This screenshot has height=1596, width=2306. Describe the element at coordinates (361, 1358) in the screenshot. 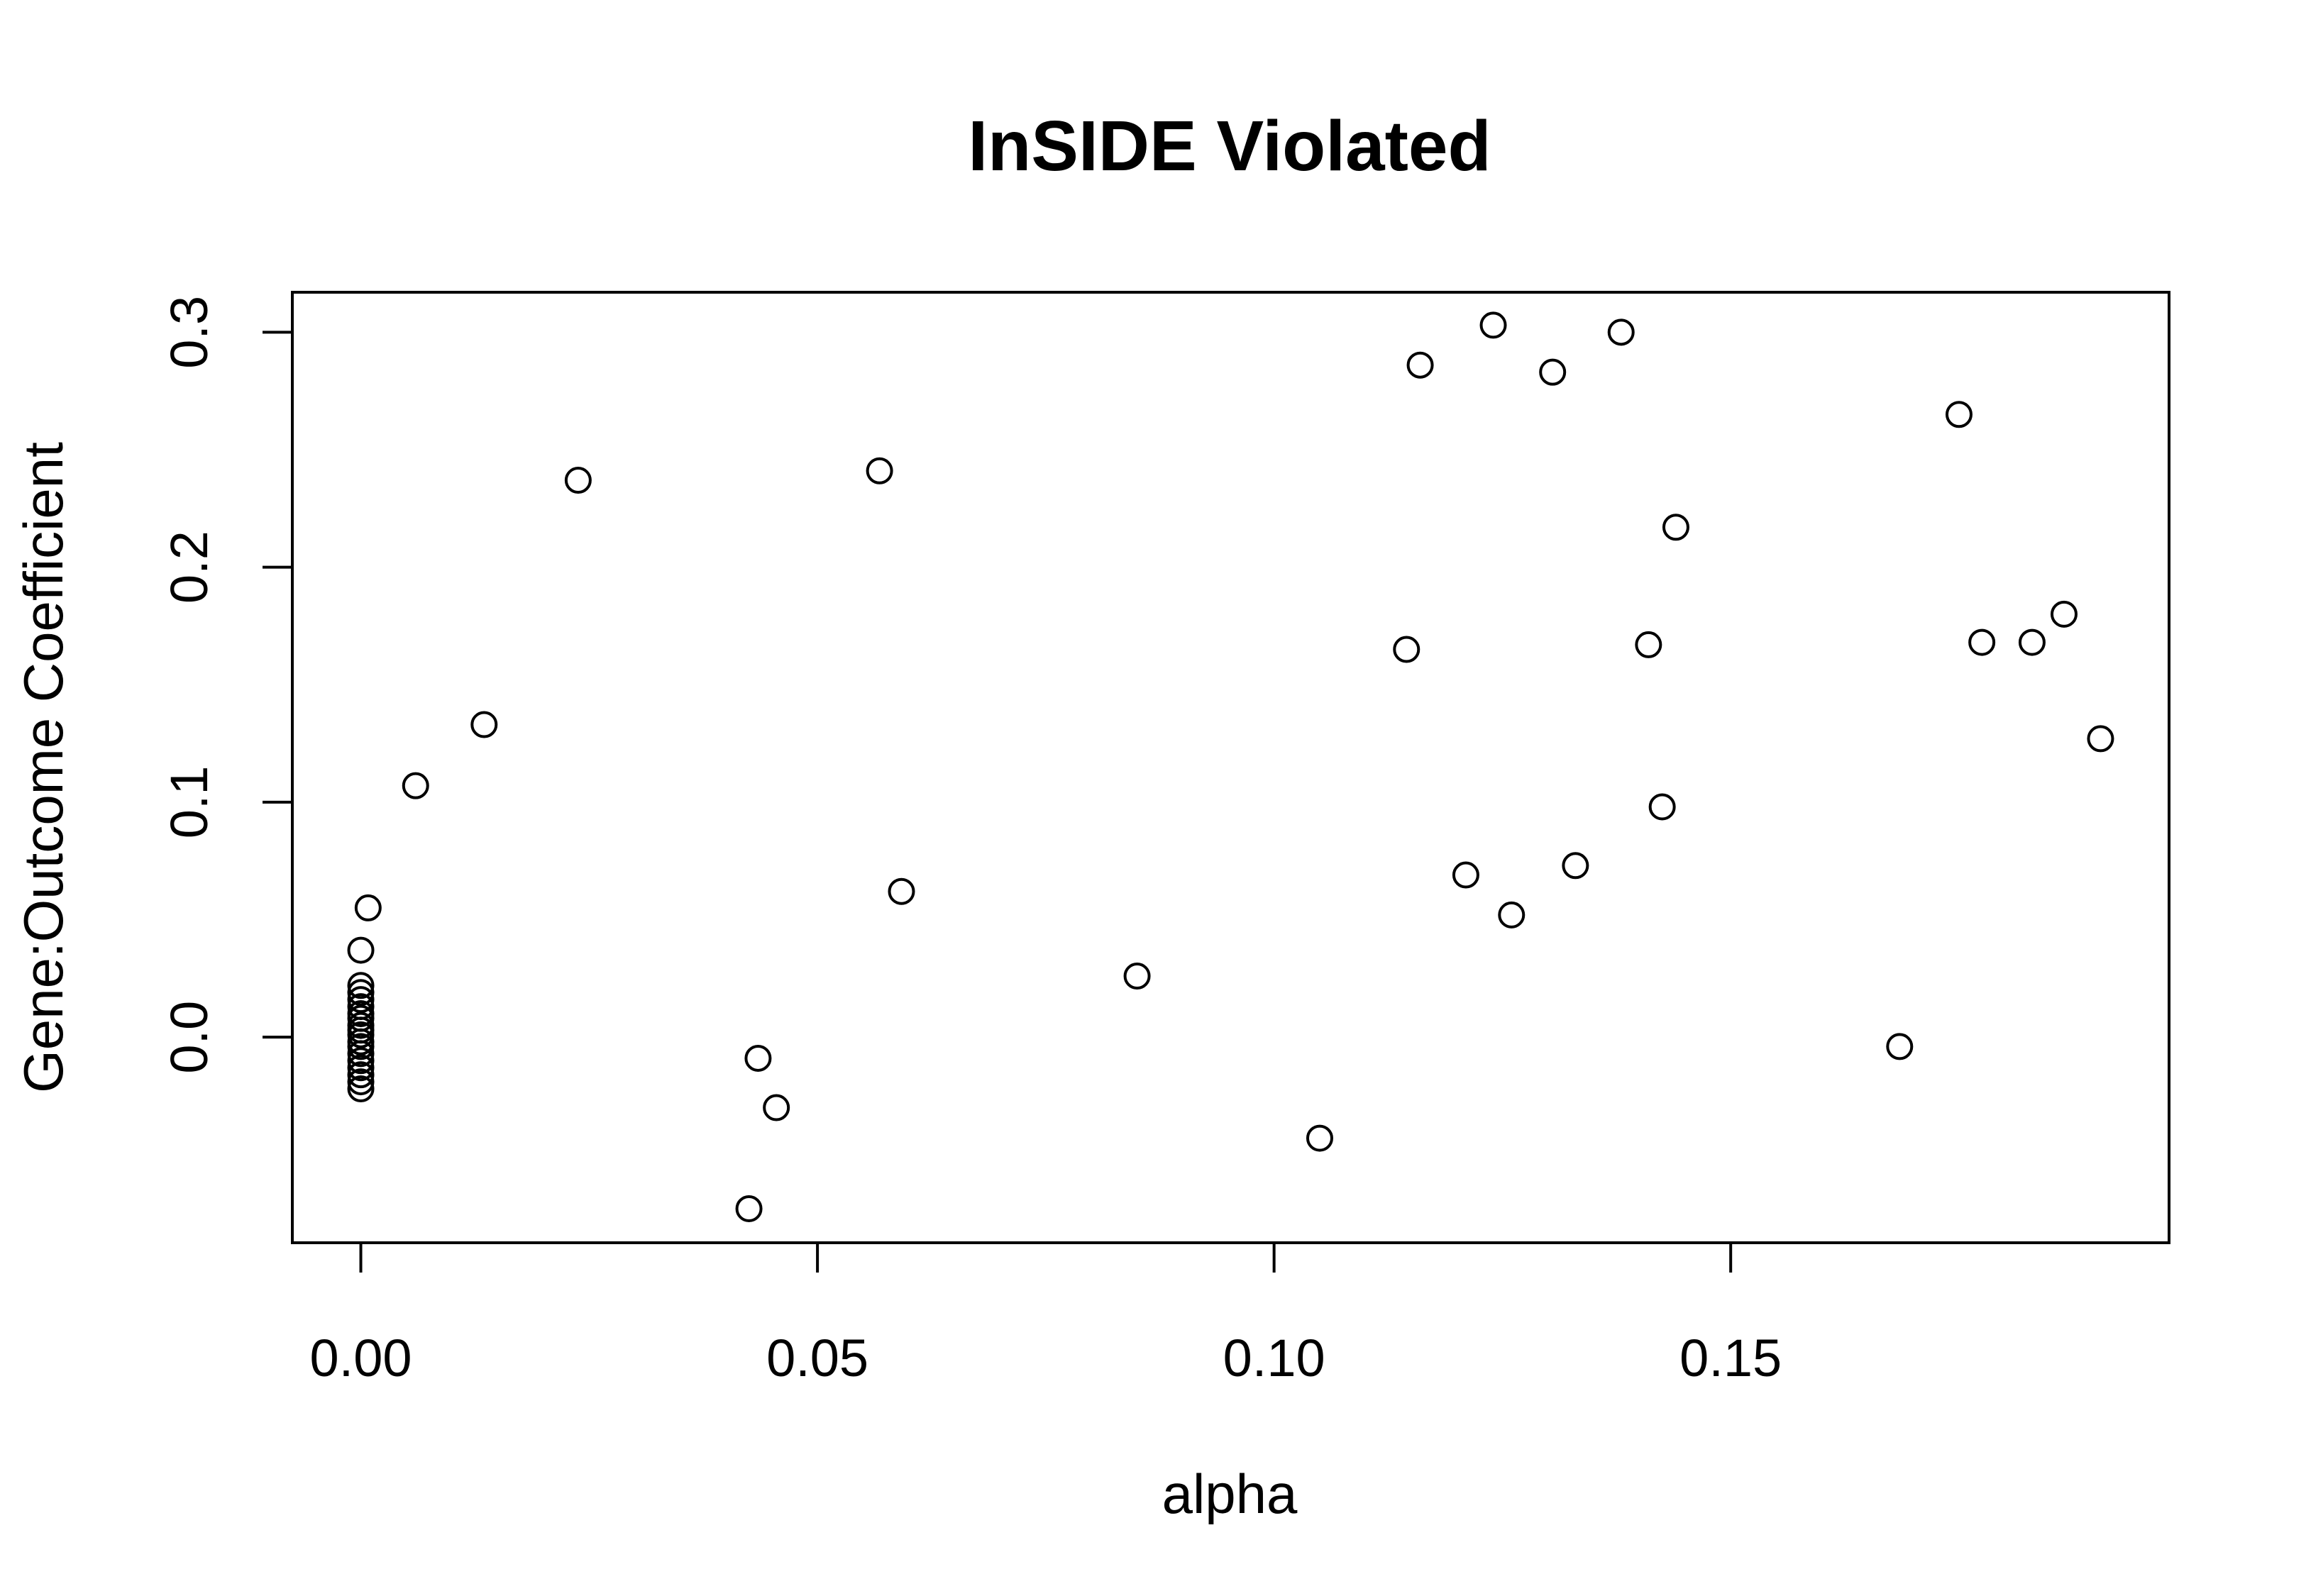

I see `x-tick-label: 0.00` at that location.